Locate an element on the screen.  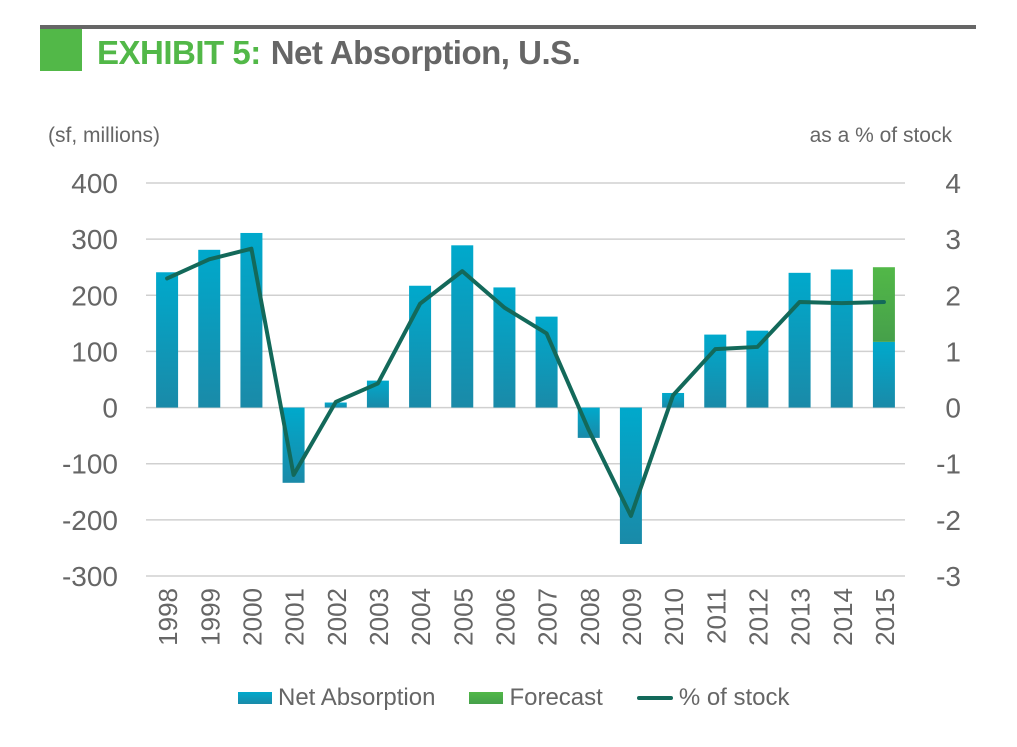
legend-label: Net Absorption is located at coordinates (357, 697).